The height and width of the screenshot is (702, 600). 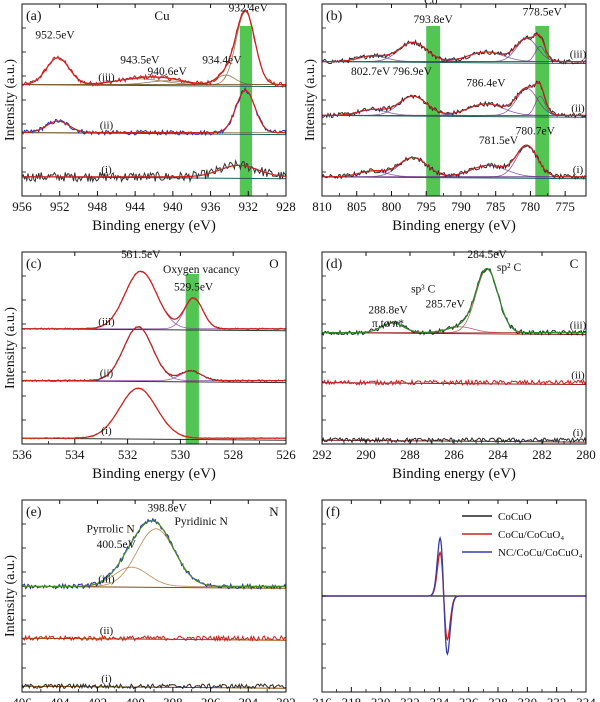 I want to click on x-tick-label: 952, so click(x=60, y=206).